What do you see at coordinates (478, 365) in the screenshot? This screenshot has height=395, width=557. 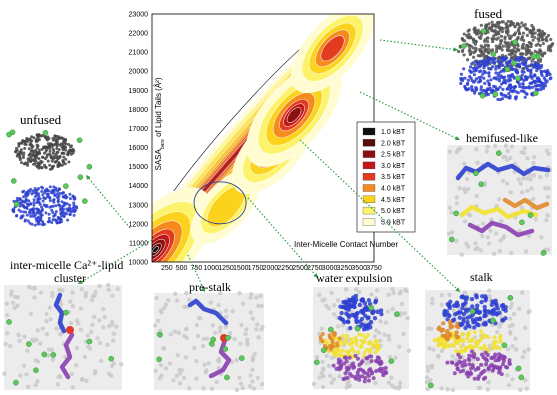 I see `stalk-purple-tails` at bounding box center [478, 365].